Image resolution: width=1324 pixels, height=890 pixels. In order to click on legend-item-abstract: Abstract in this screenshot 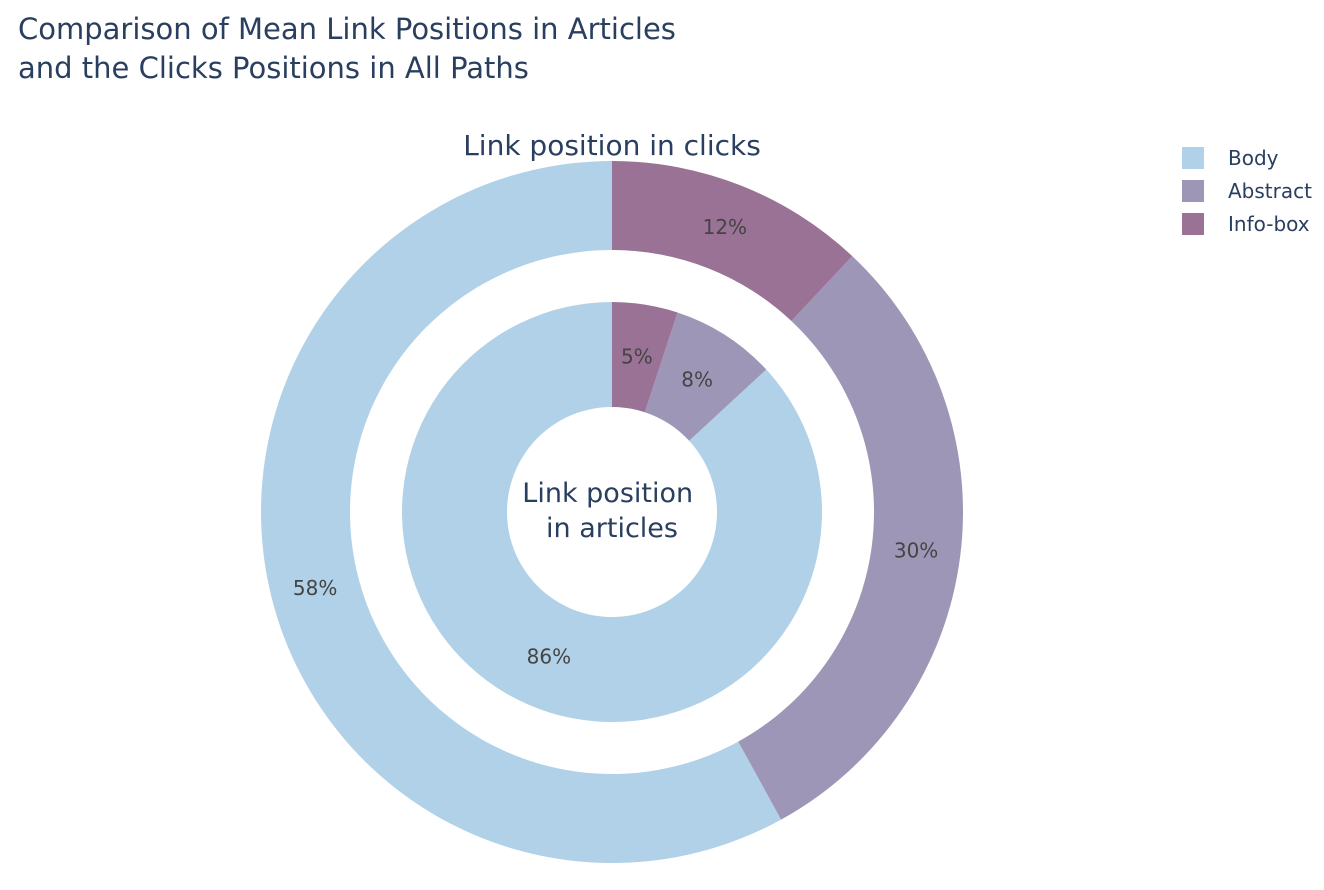, I will do `click(1252, 190)`.